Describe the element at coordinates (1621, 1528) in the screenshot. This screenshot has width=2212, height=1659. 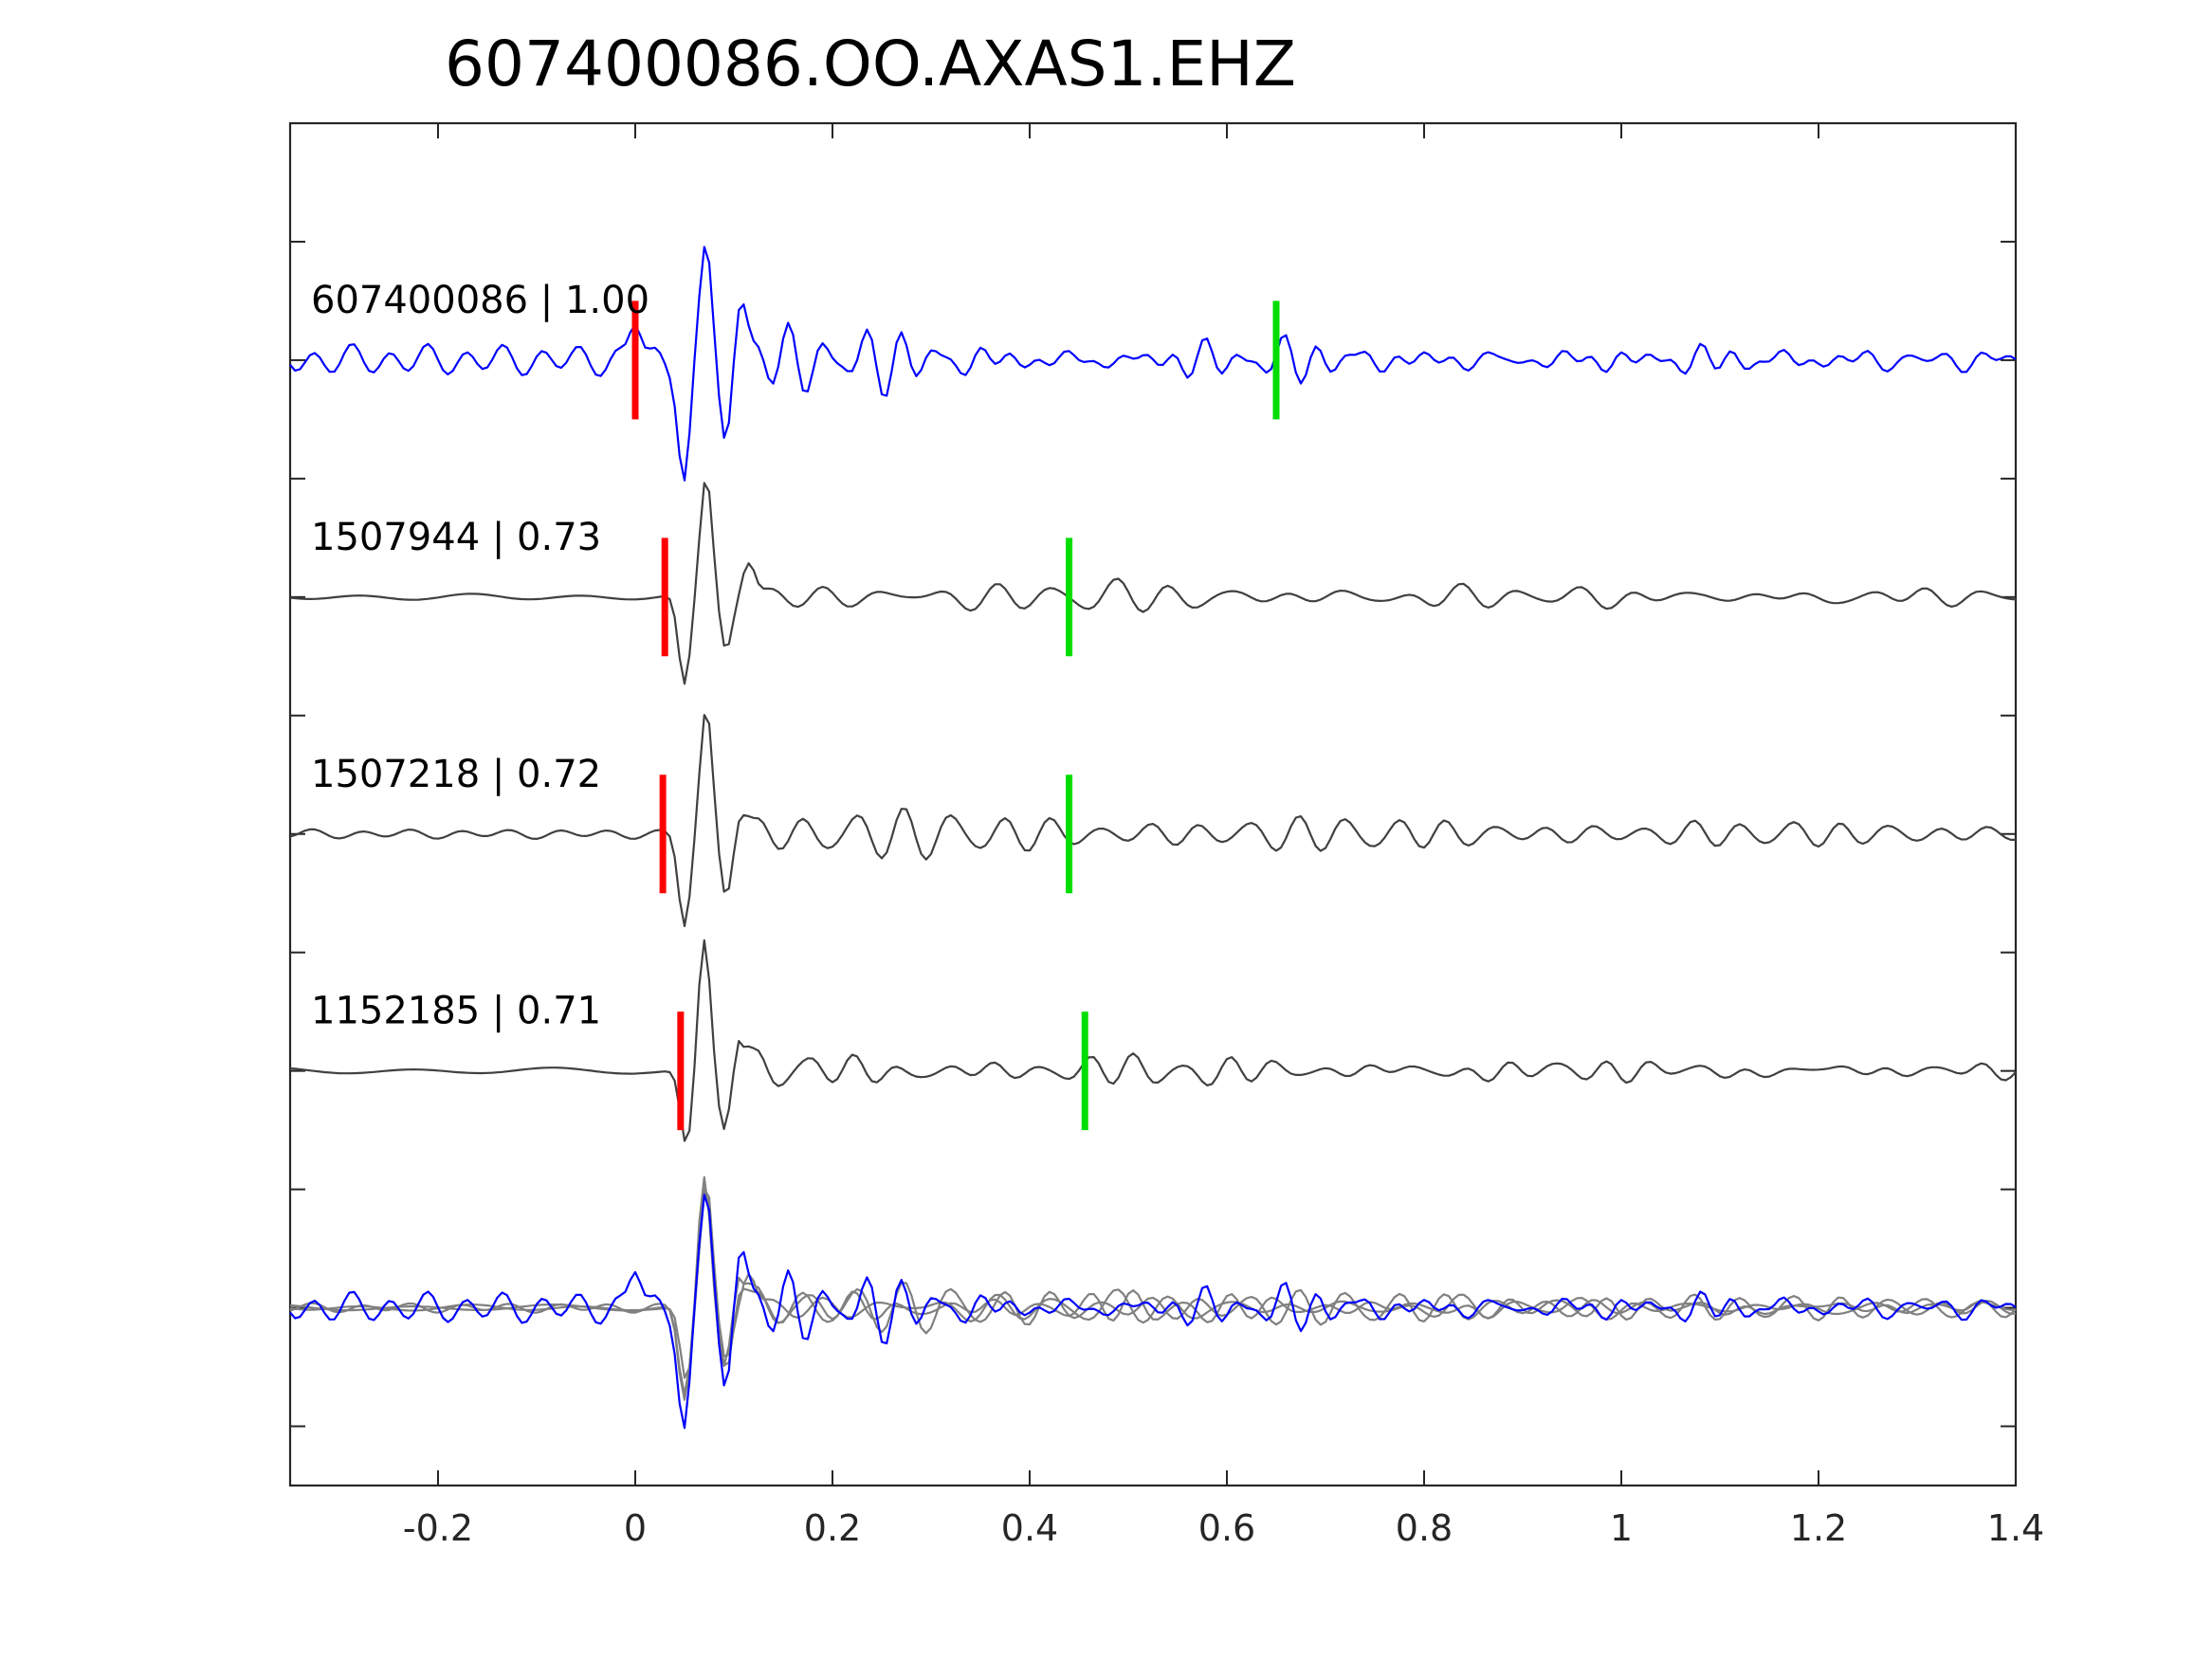
I see `x-tick-label: 1` at that location.